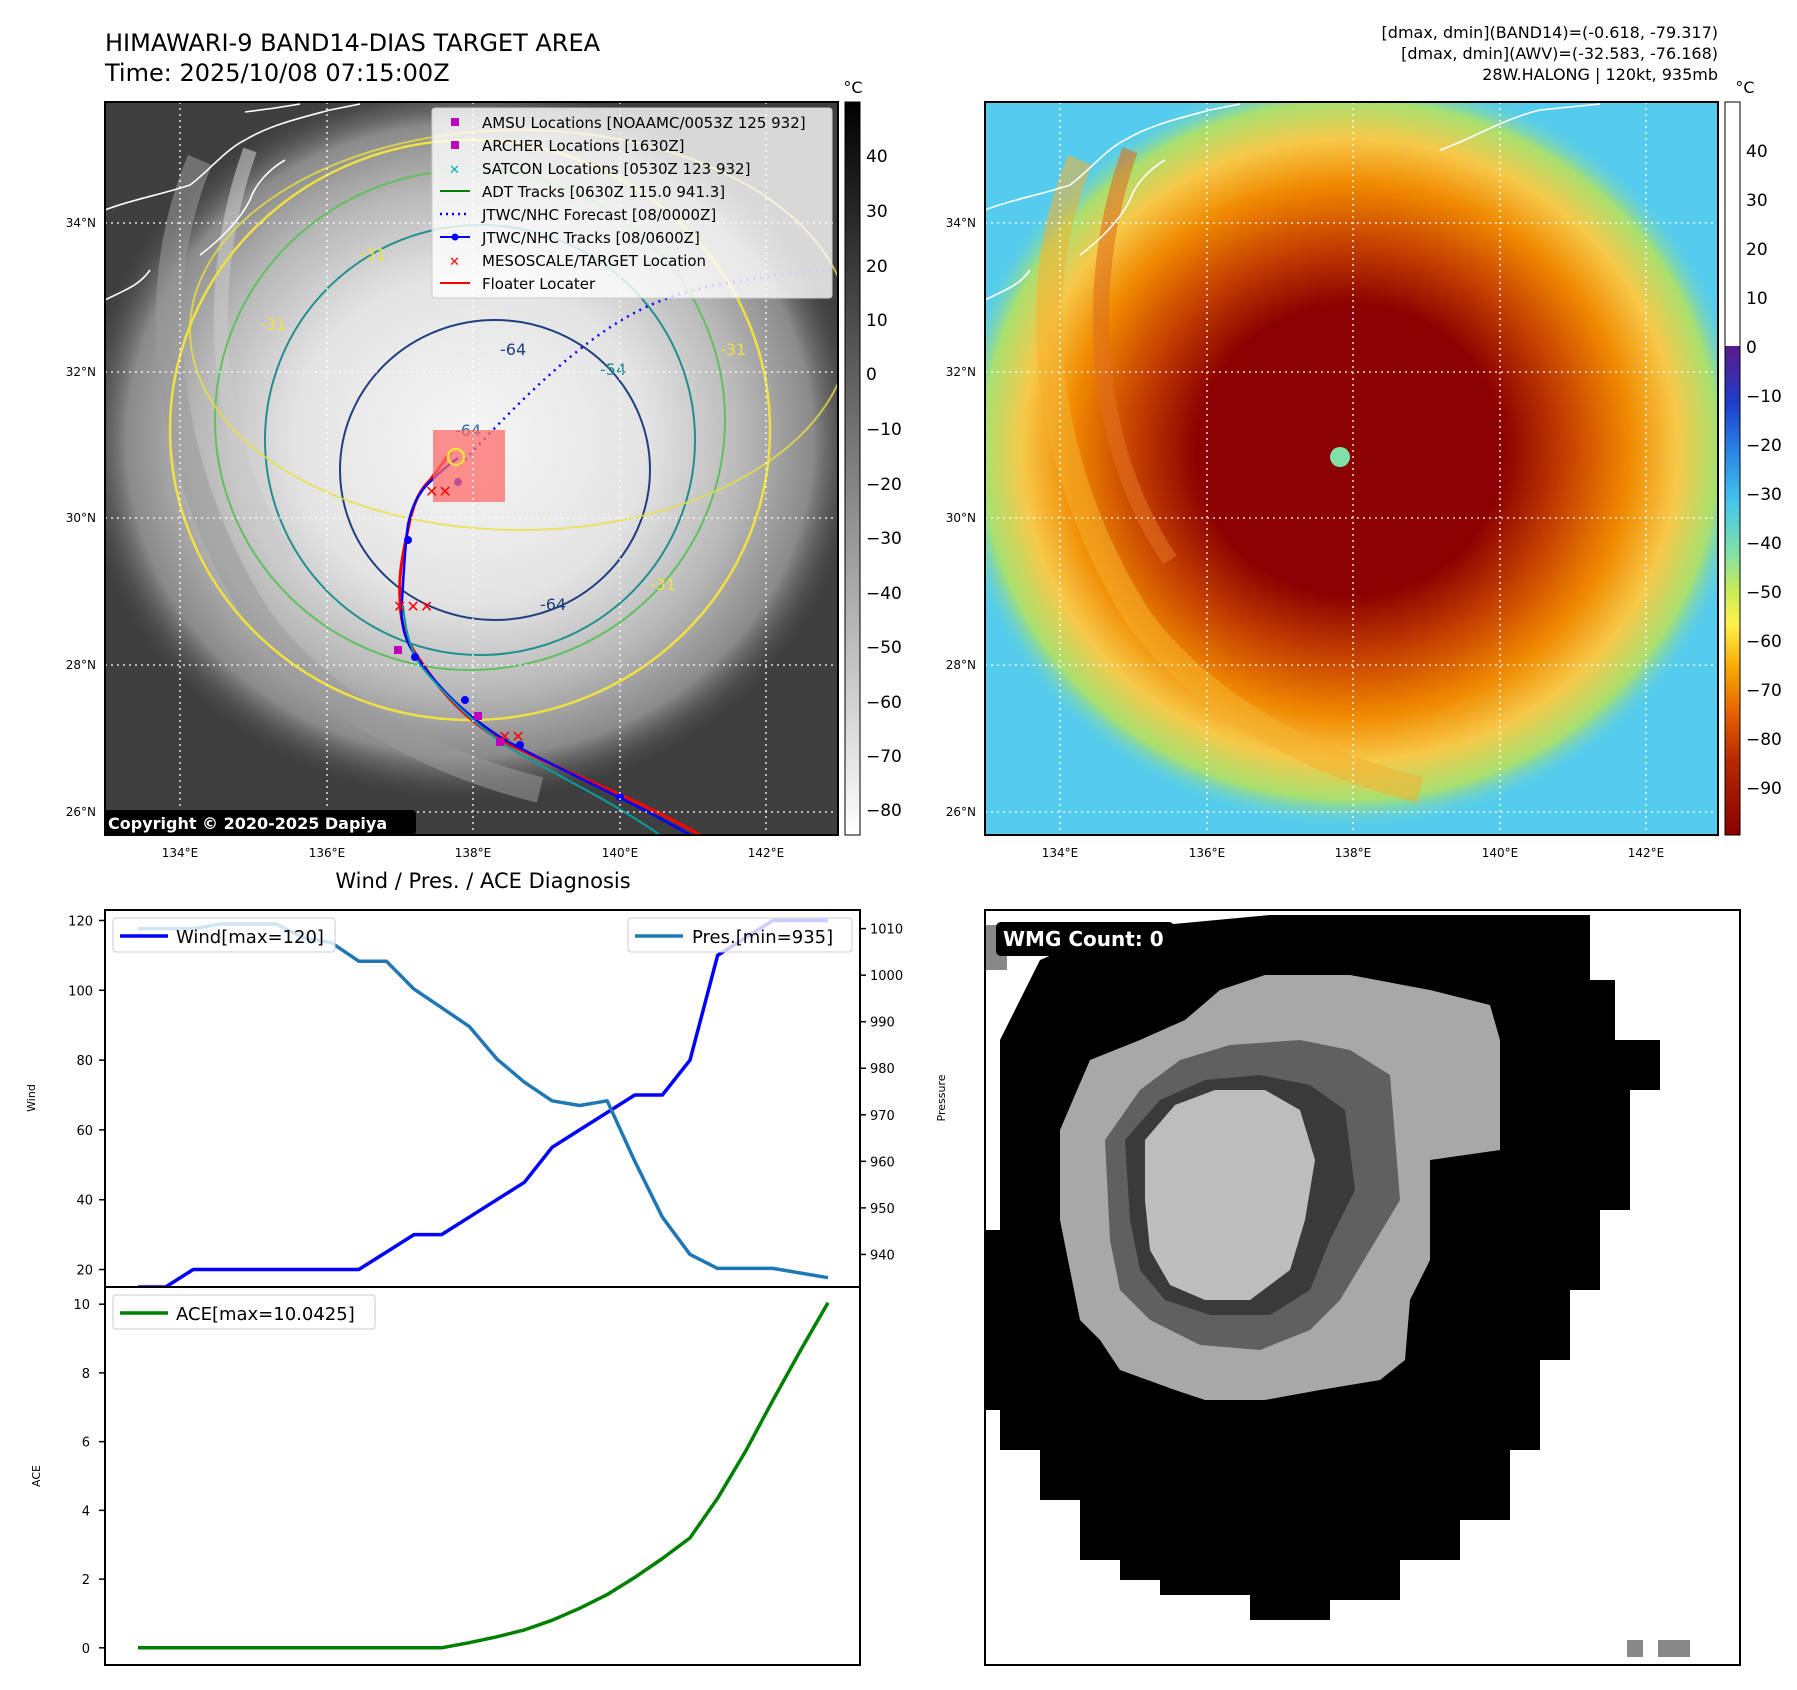  I want to click on lon-tick: 136°E, so click(327, 853).